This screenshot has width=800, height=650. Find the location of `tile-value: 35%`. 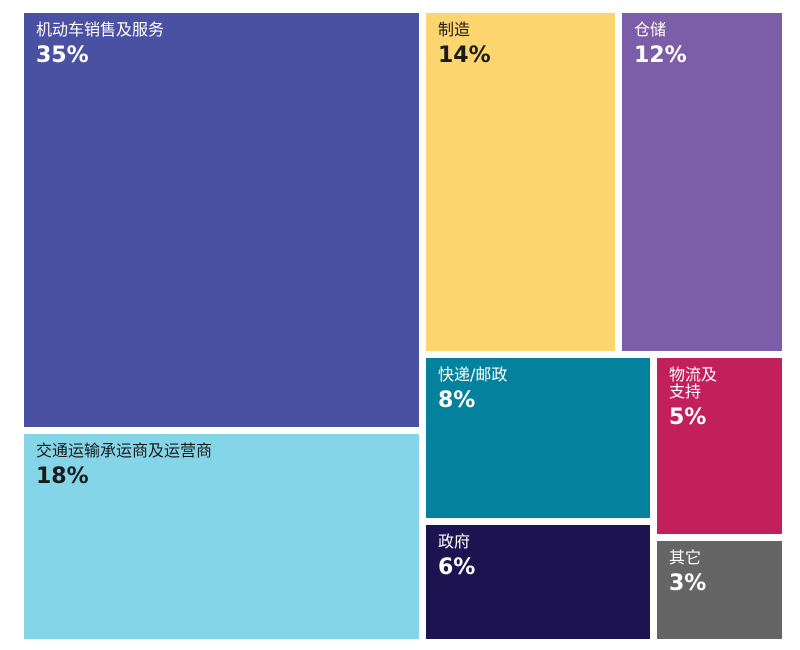

tile-value: 35% is located at coordinates (62, 55).